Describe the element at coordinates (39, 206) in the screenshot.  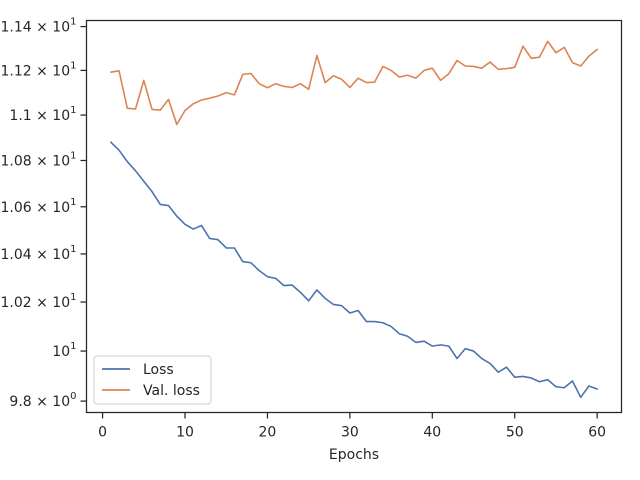
I see `y-tick-label: 1.06 × 10¹` at that location.